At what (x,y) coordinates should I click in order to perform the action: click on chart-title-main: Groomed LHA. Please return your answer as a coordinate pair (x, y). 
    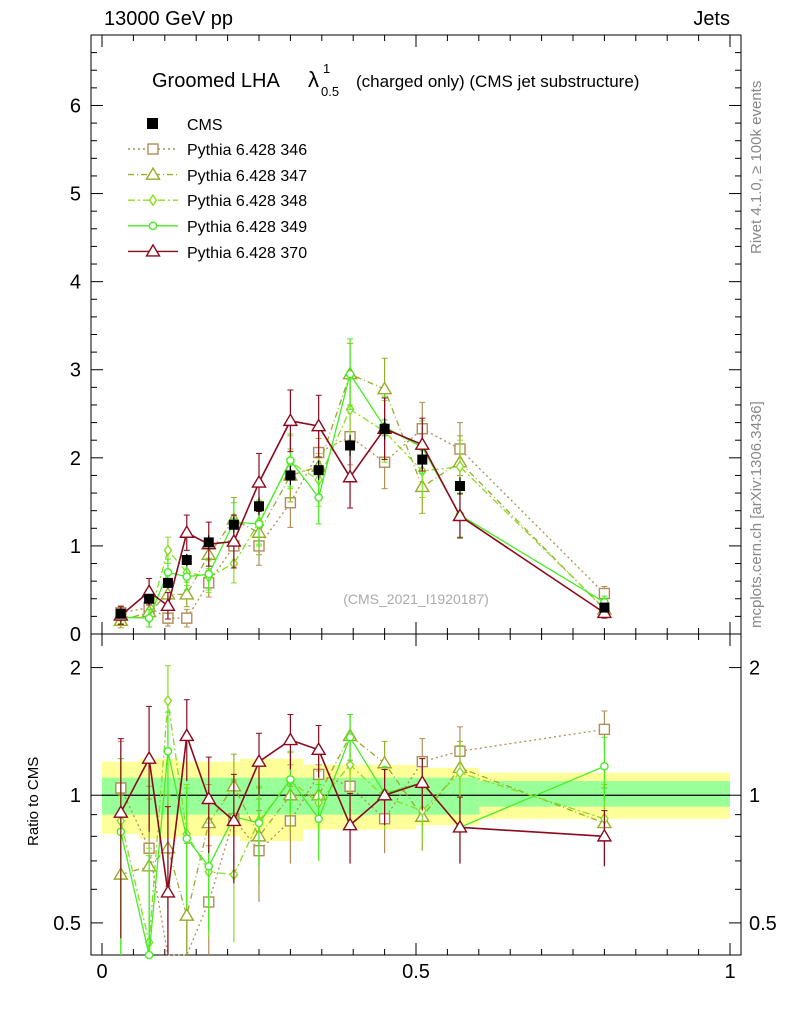
    Looking at the image, I should click on (216, 81).